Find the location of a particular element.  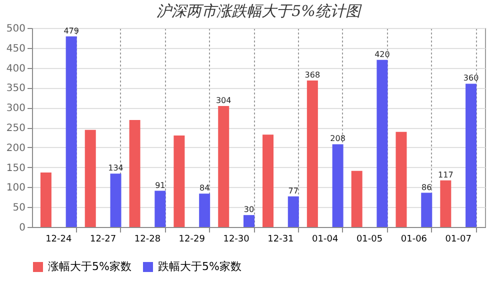

data-label: 134 is located at coordinates (116, 168).